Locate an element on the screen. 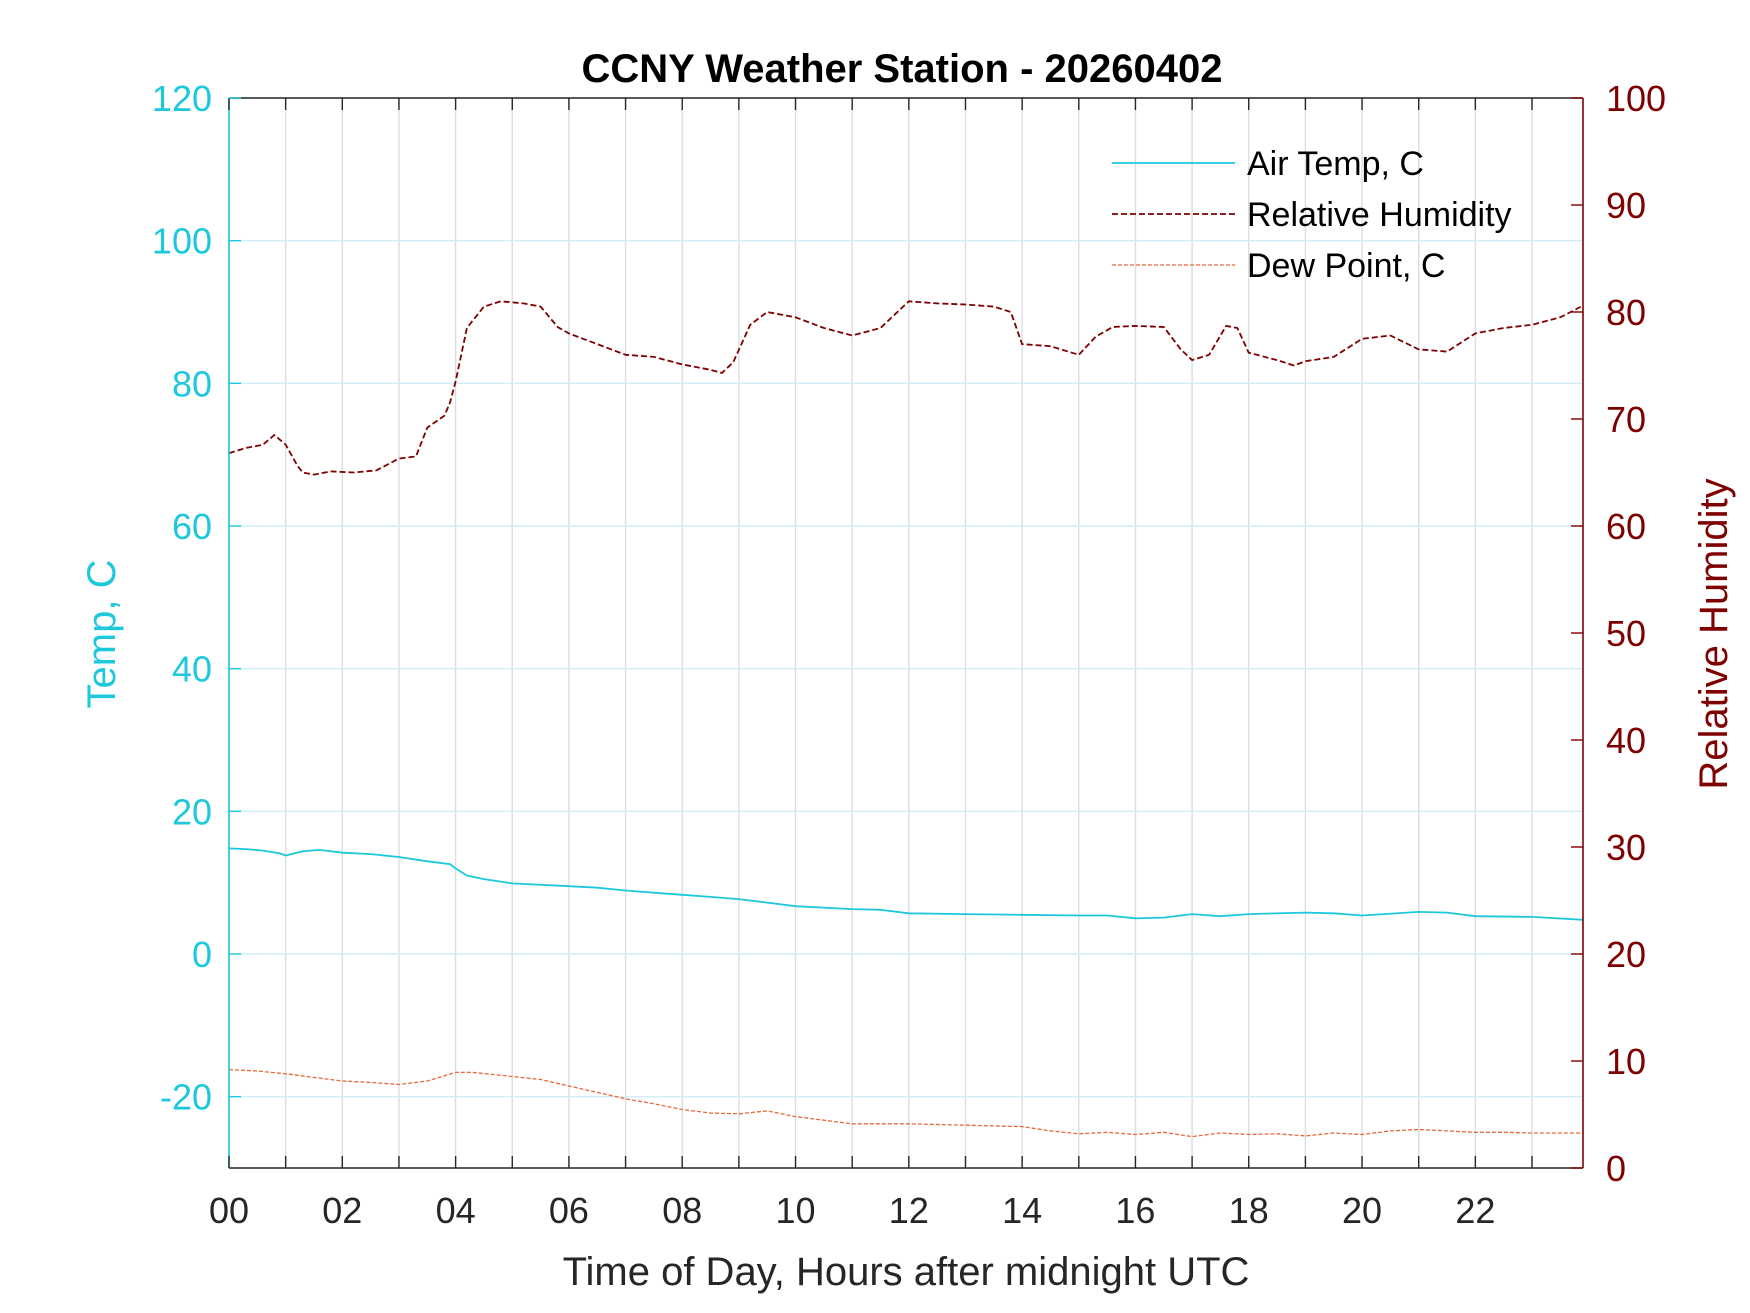  legend-label: Dew Point, C is located at coordinates (1346, 266).